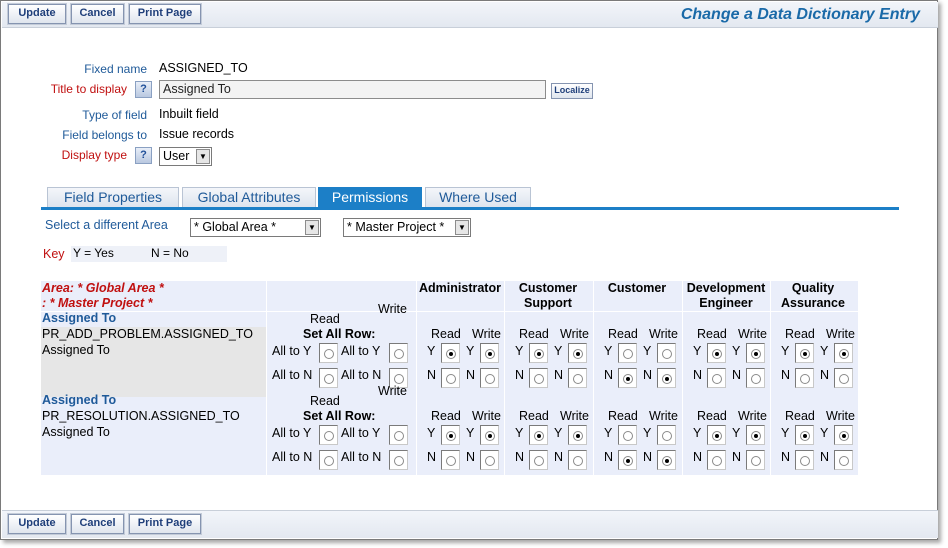 This screenshot has width=948, height=548. Describe the element at coordinates (637, 288) in the screenshot. I see `role-header: Customer` at that location.